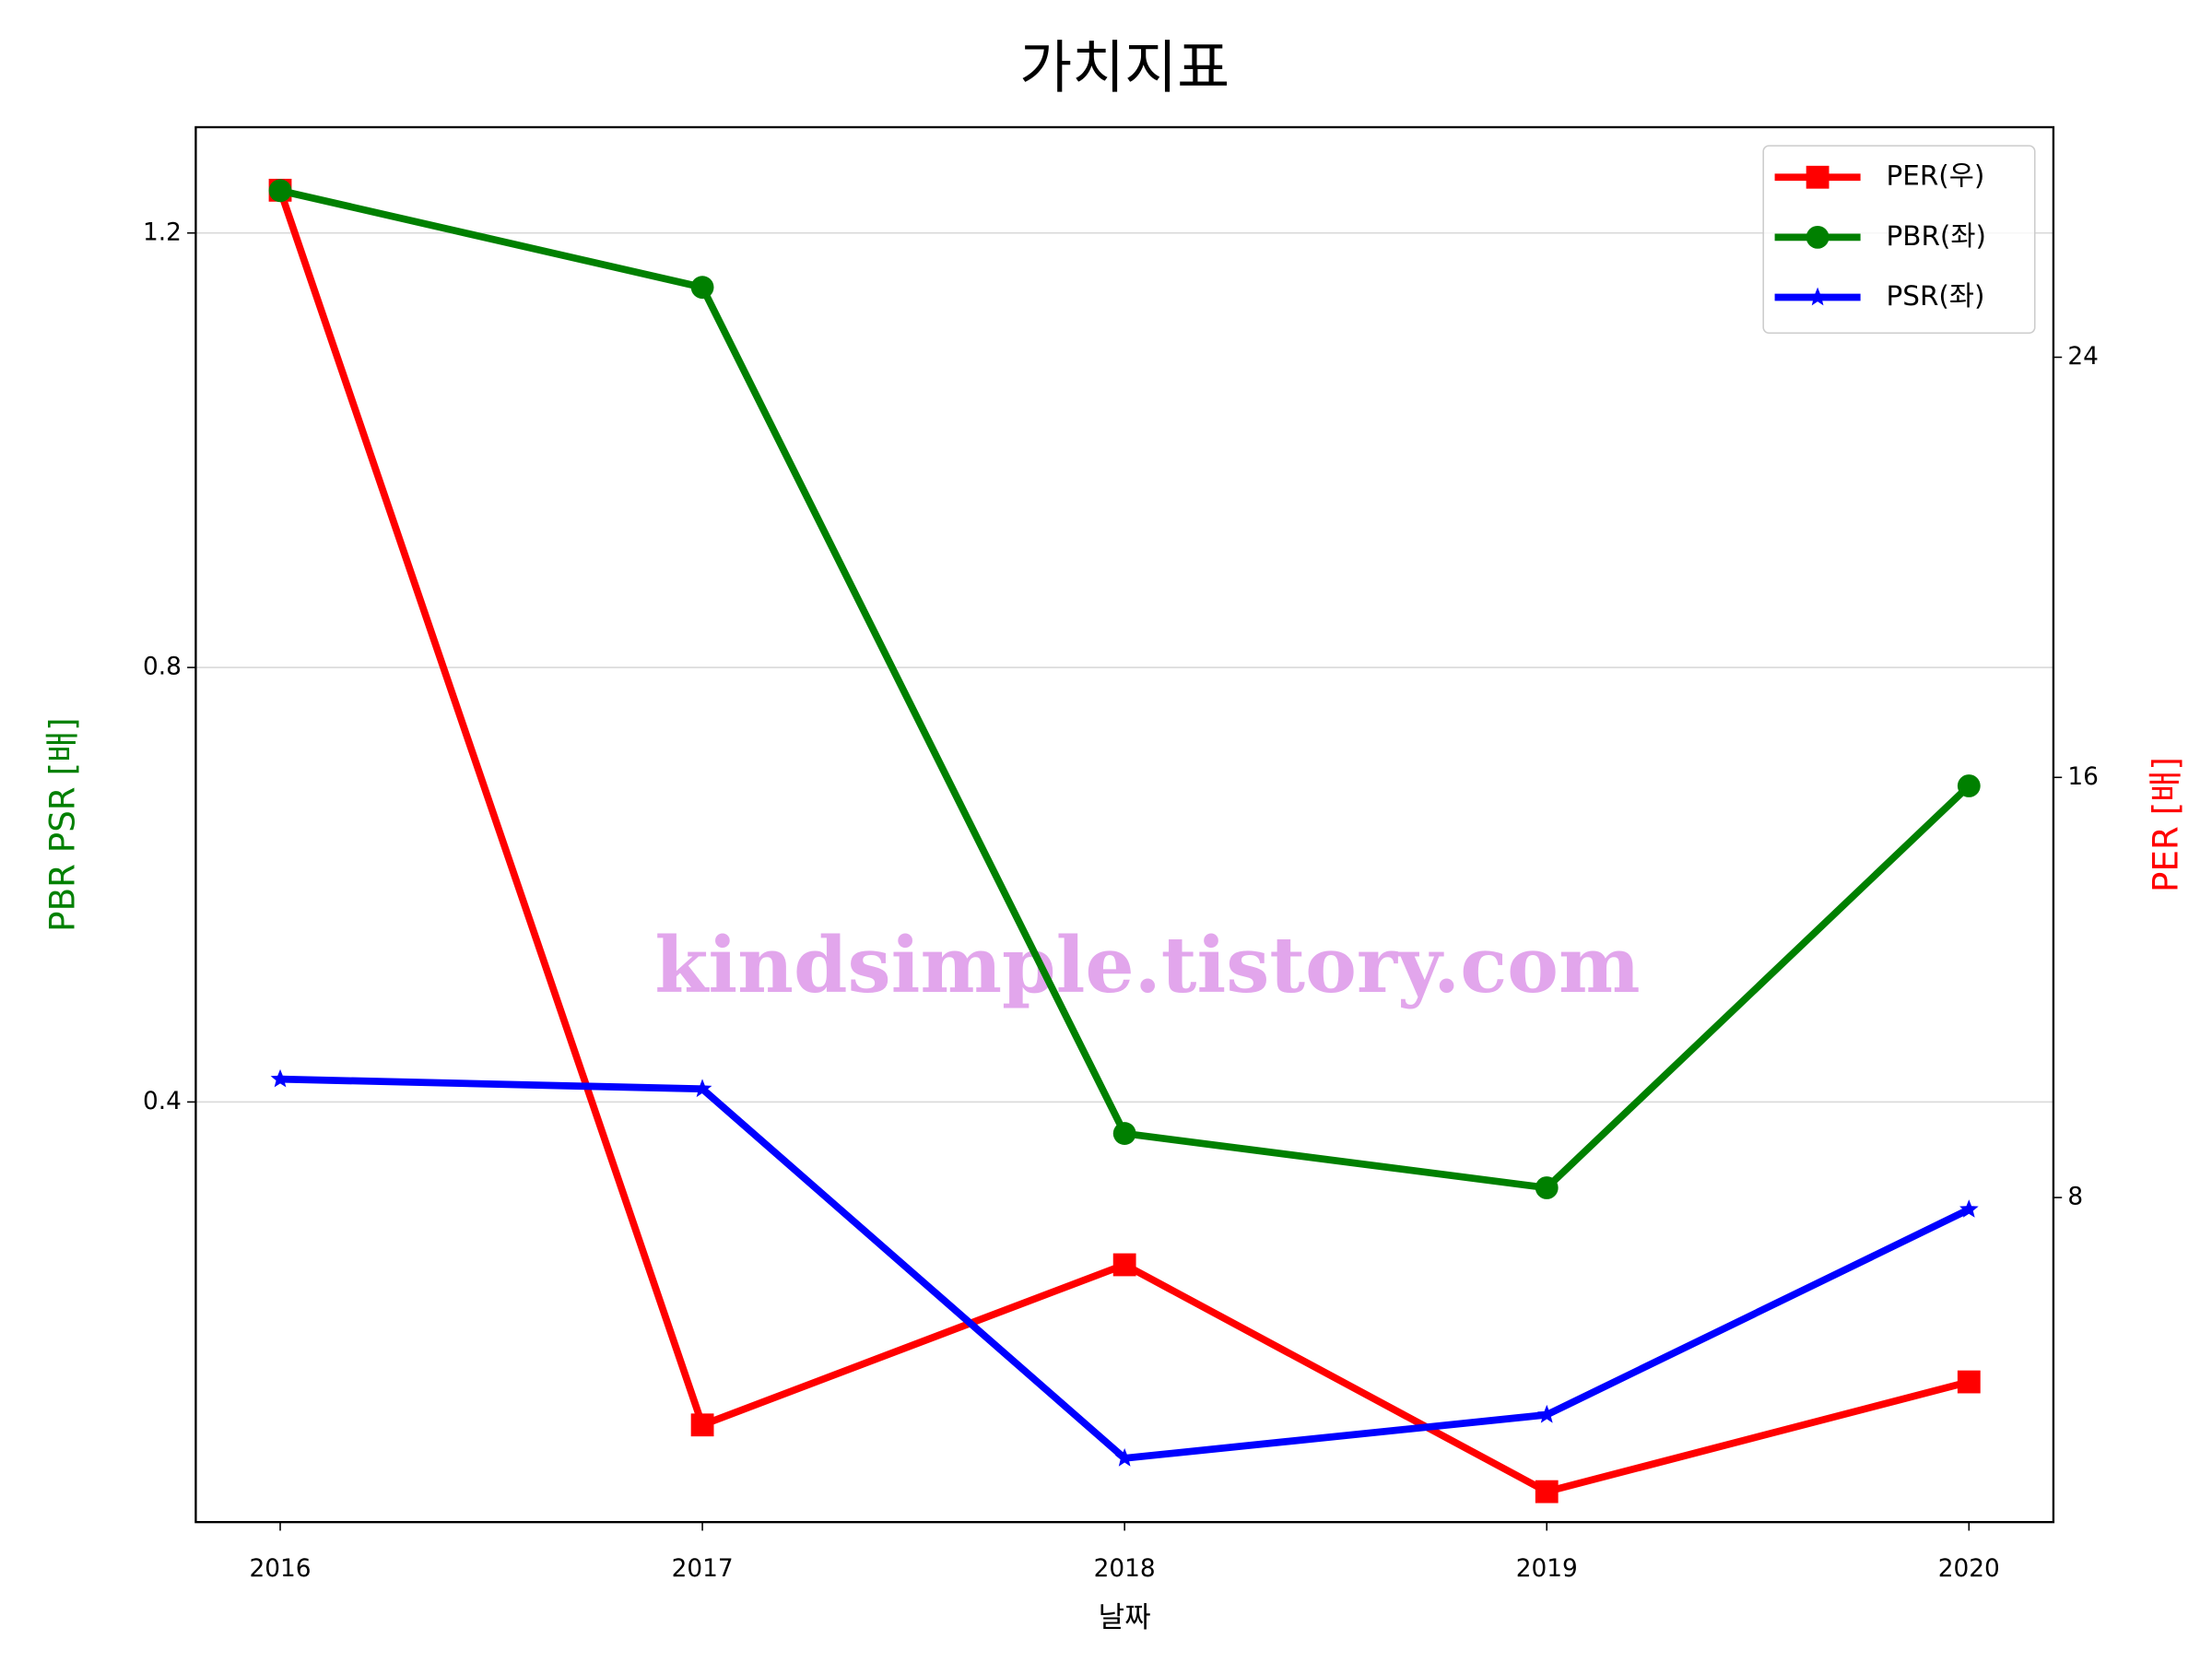  I want to click on y-tick-label: 0.4, so click(162, 1101).